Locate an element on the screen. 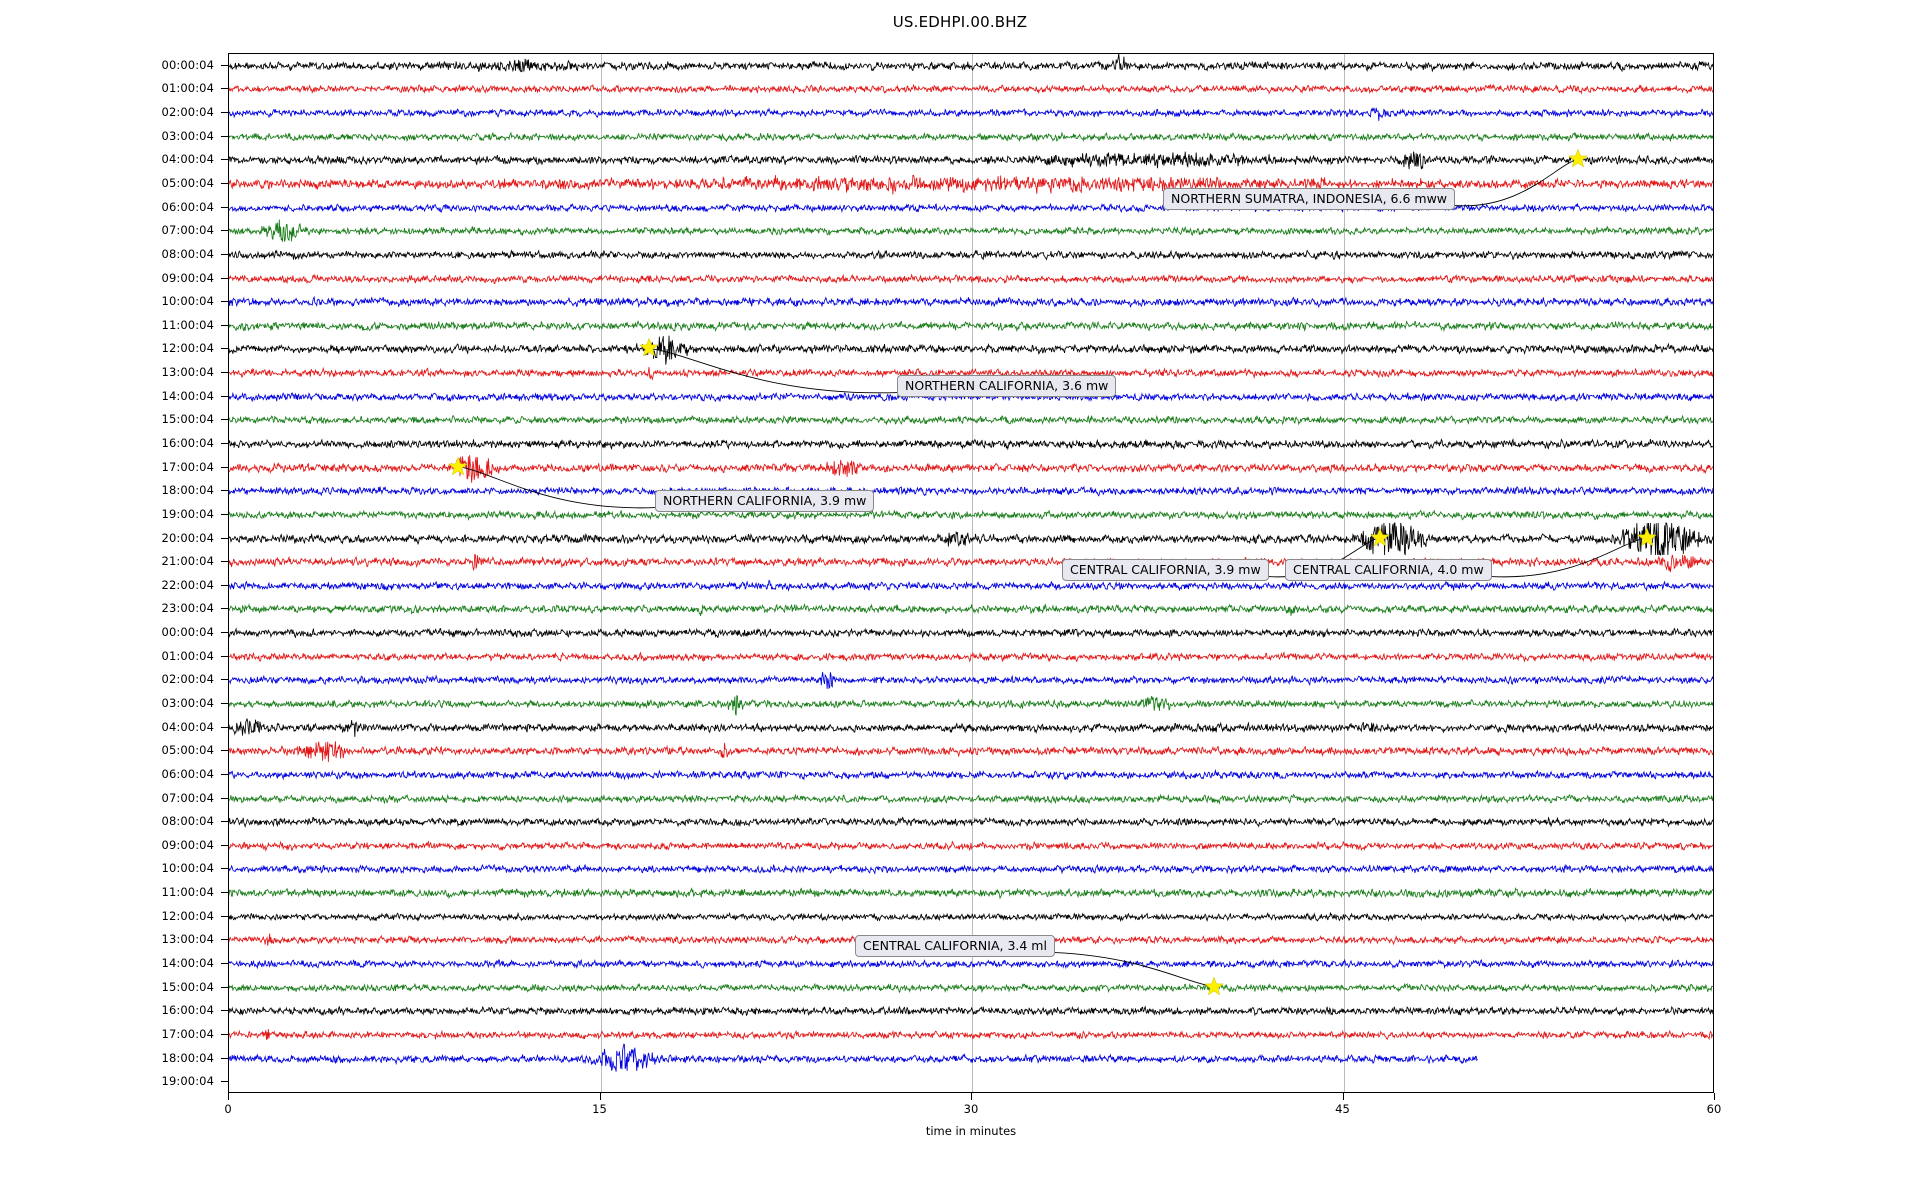  y-axis-tick-label: 08:00:04 is located at coordinates (187, 253).